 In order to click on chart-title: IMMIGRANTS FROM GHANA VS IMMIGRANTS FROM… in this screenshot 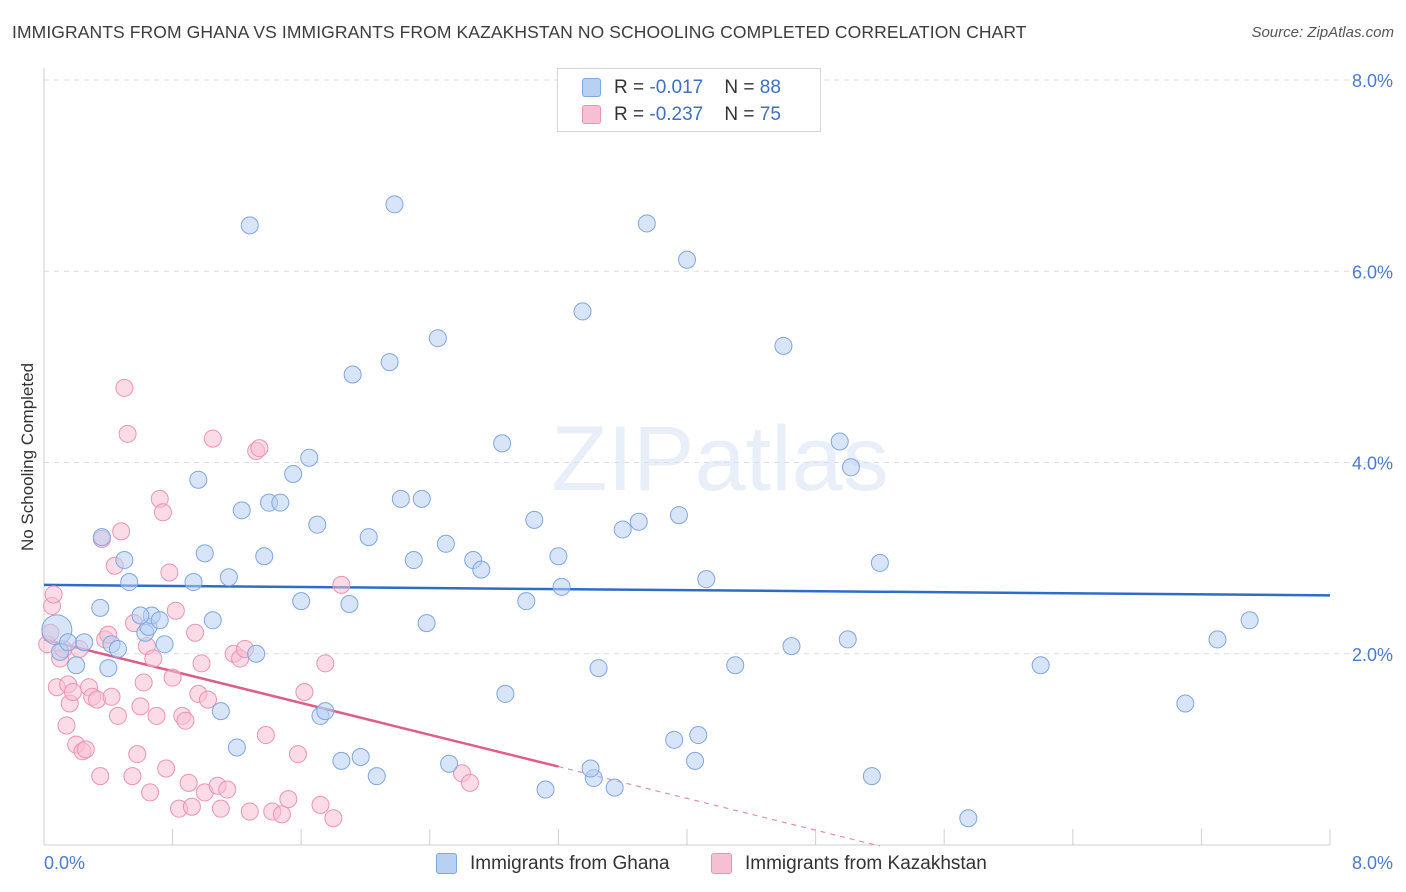, I will do `click(519, 32)`.